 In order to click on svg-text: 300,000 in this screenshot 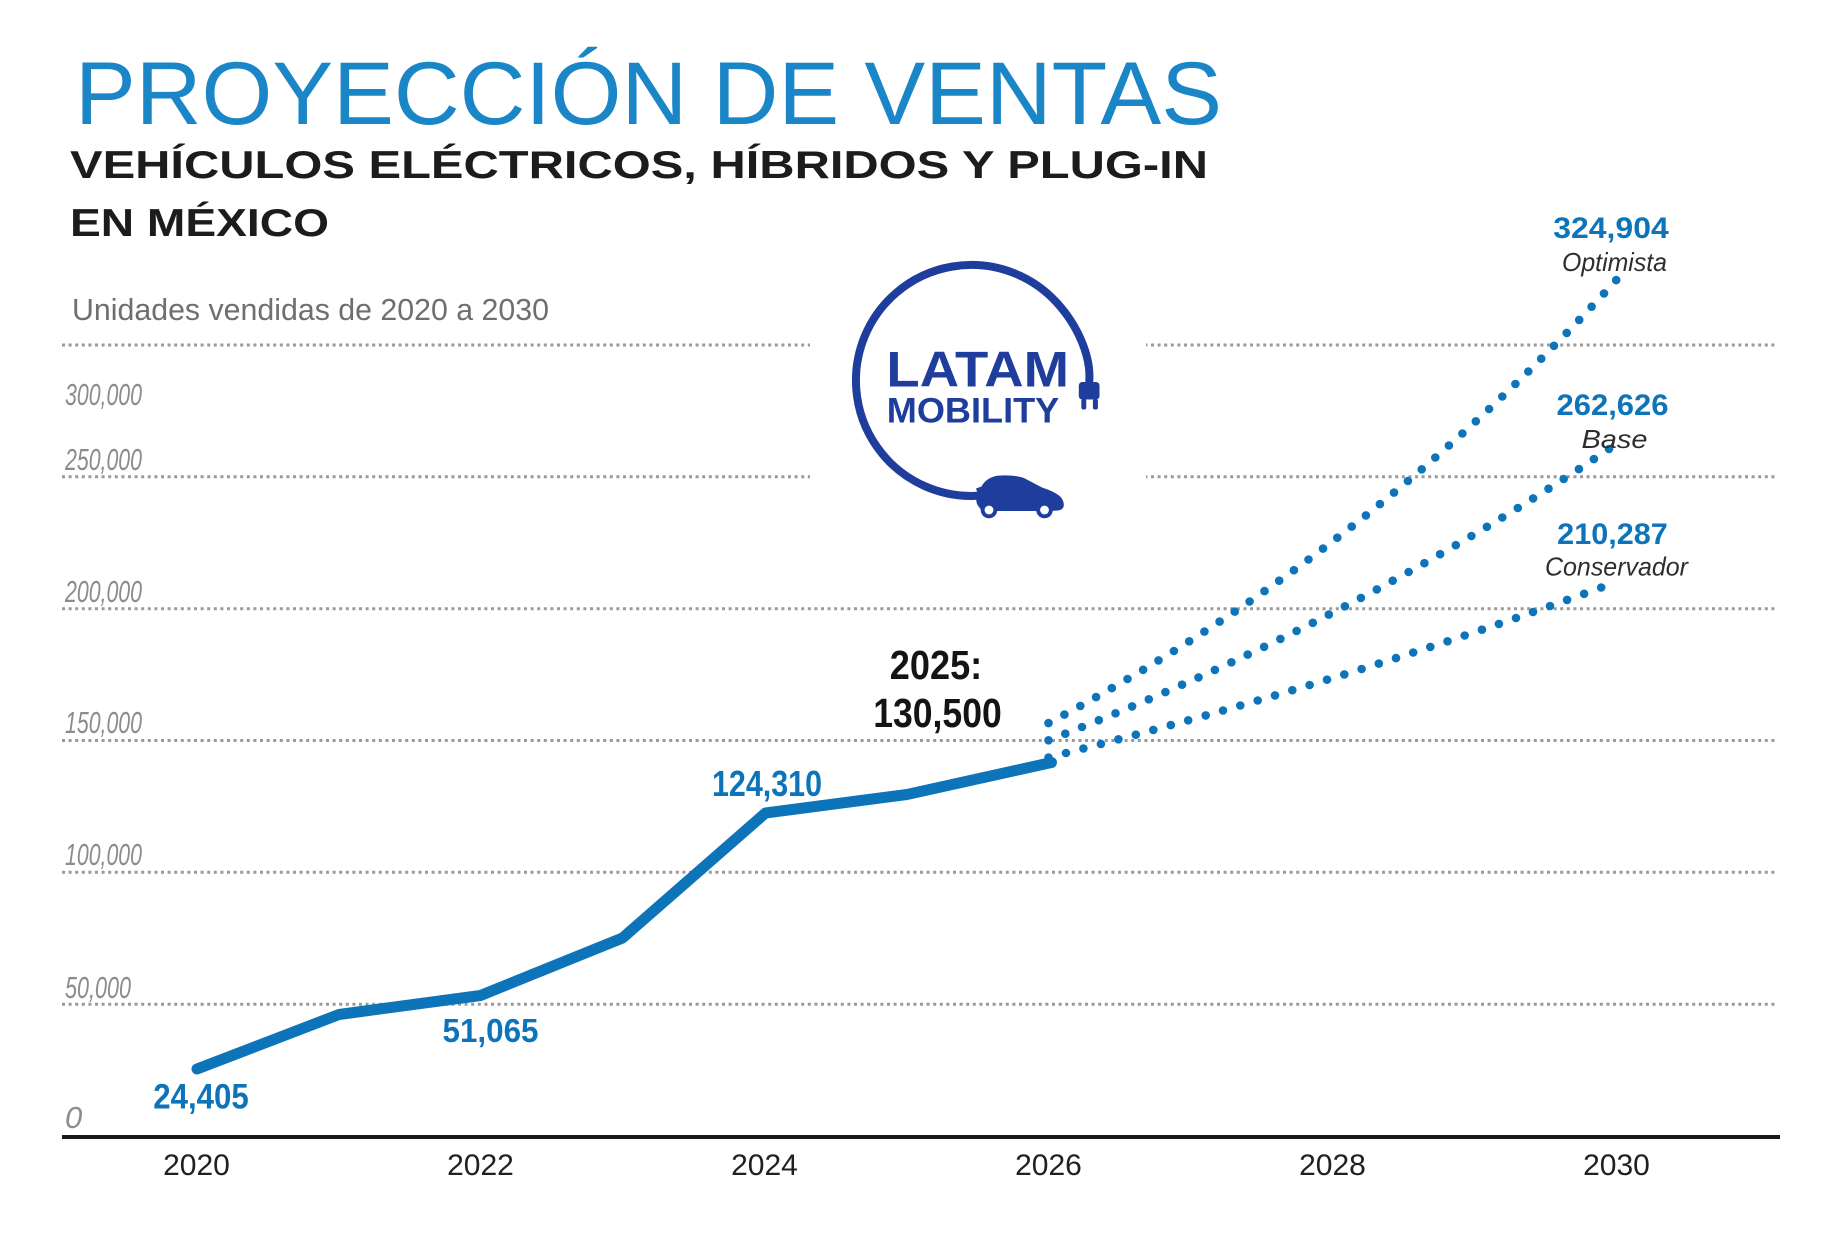, I will do `click(103, 394)`.